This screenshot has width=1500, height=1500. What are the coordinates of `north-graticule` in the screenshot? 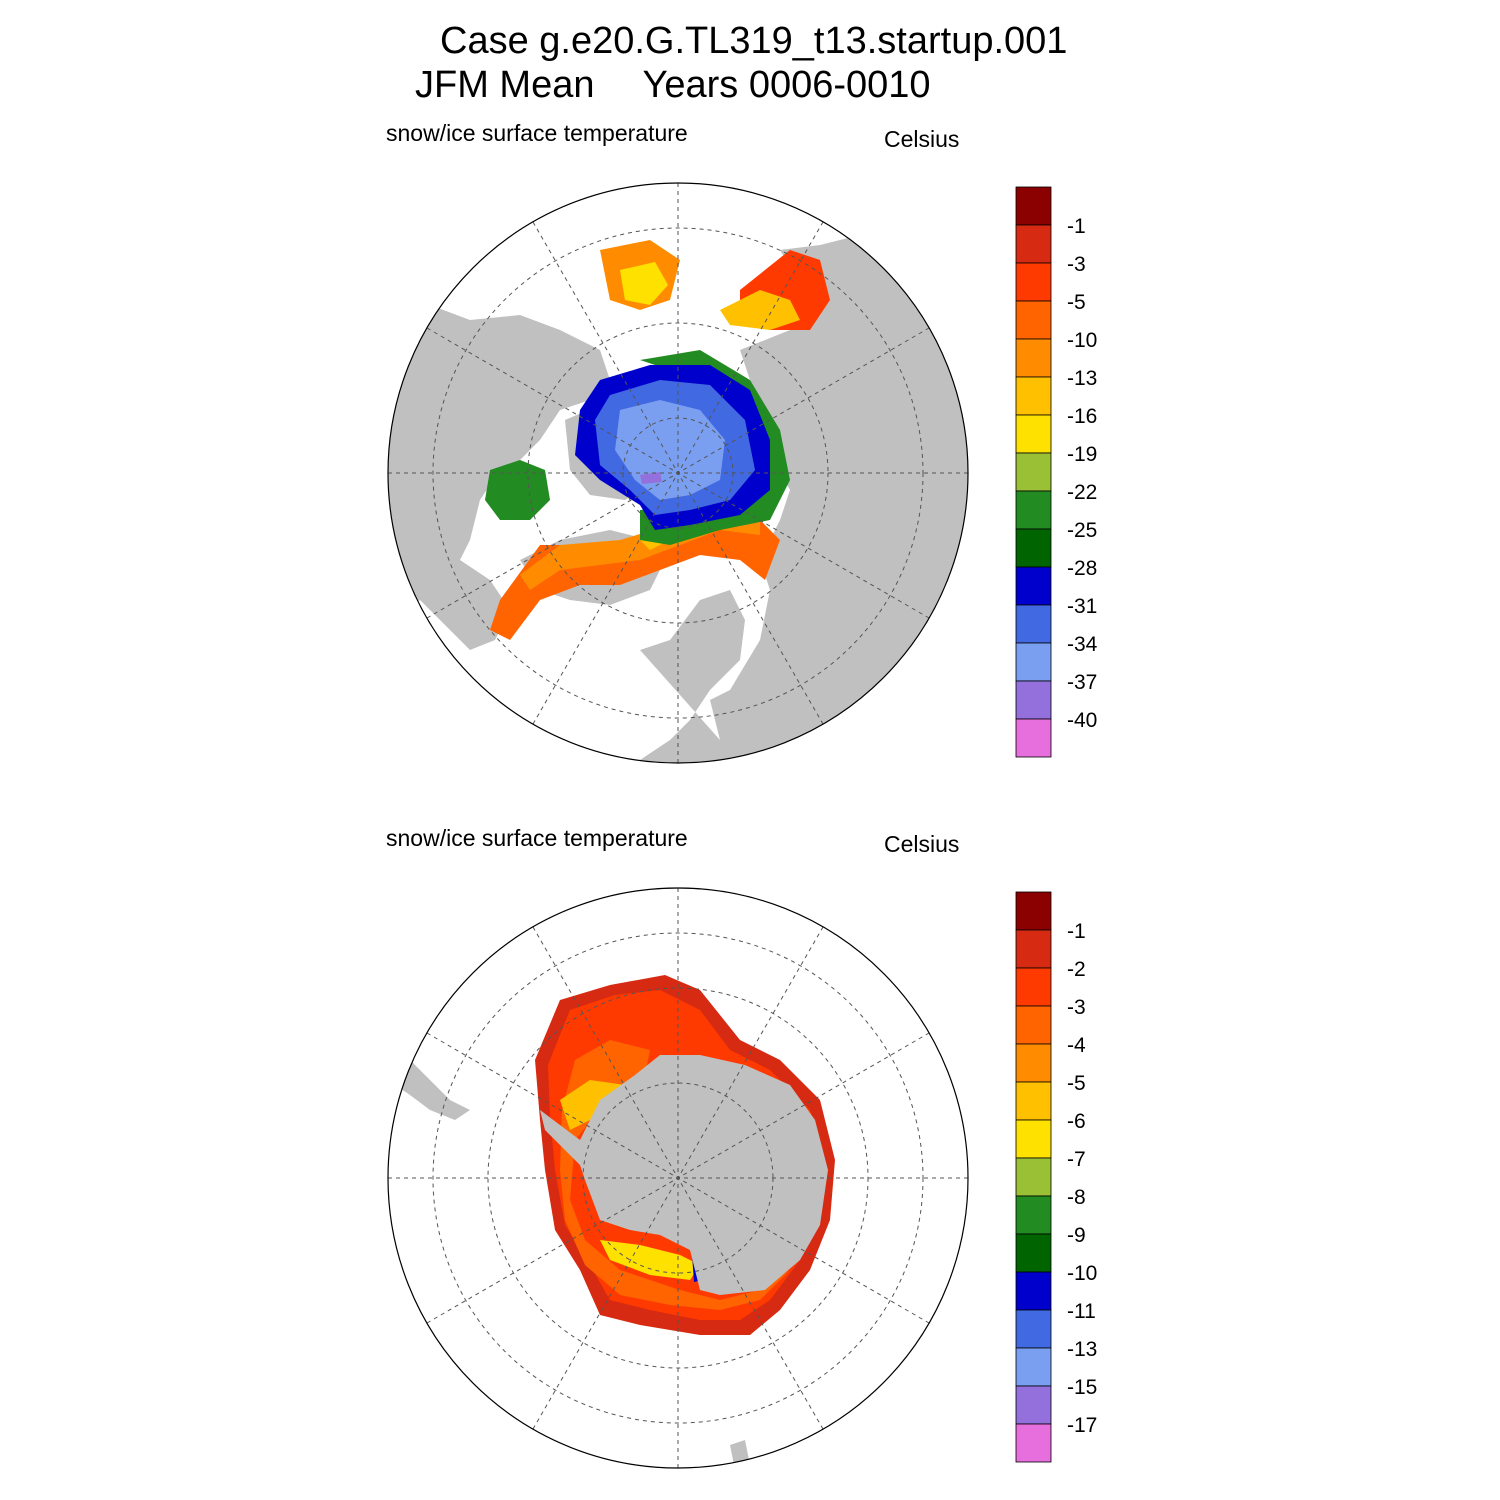 It's located at (678, 473).